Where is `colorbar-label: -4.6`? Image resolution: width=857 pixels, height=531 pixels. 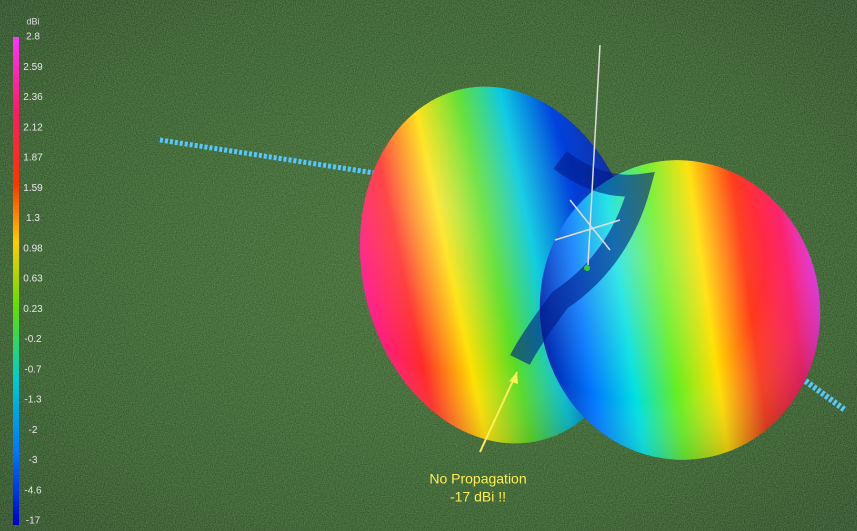
colorbar-label: -4.6 is located at coordinates (33, 490).